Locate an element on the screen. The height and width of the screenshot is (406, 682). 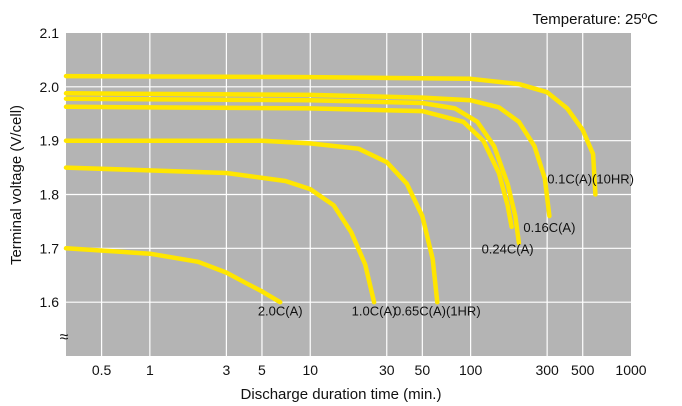
series-label: 0.65C(A)(1HR) is located at coordinates (437, 311).